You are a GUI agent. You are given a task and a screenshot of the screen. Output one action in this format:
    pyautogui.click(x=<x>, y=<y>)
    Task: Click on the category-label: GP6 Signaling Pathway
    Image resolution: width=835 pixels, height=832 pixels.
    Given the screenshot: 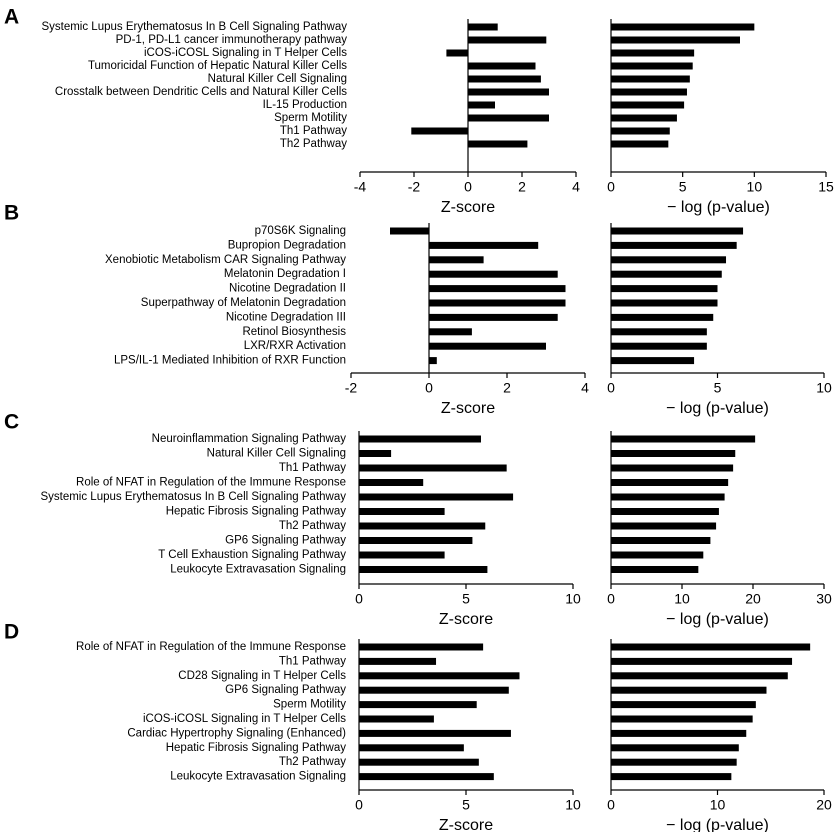 What is the action you would take?
    pyautogui.click(x=285, y=541)
    